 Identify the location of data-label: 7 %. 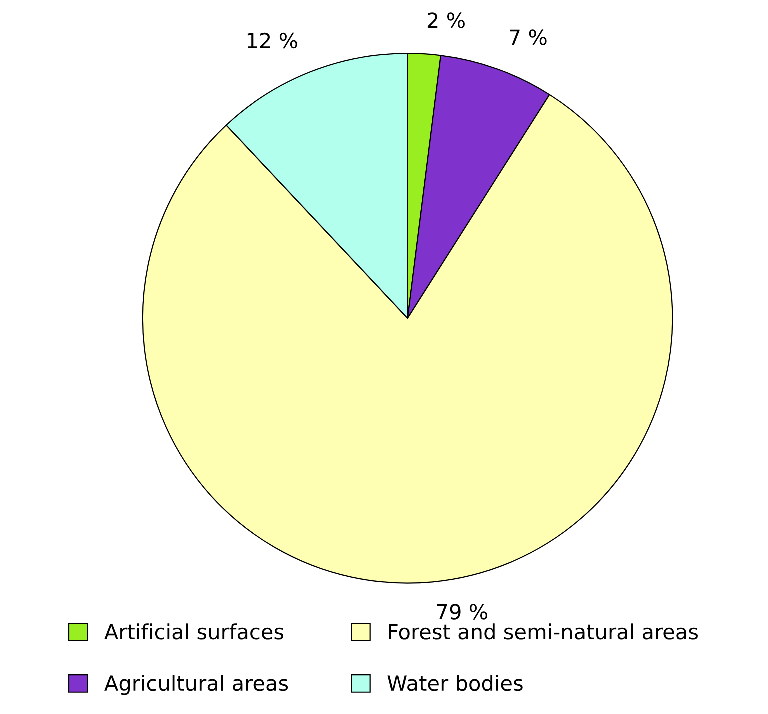
(528, 38).